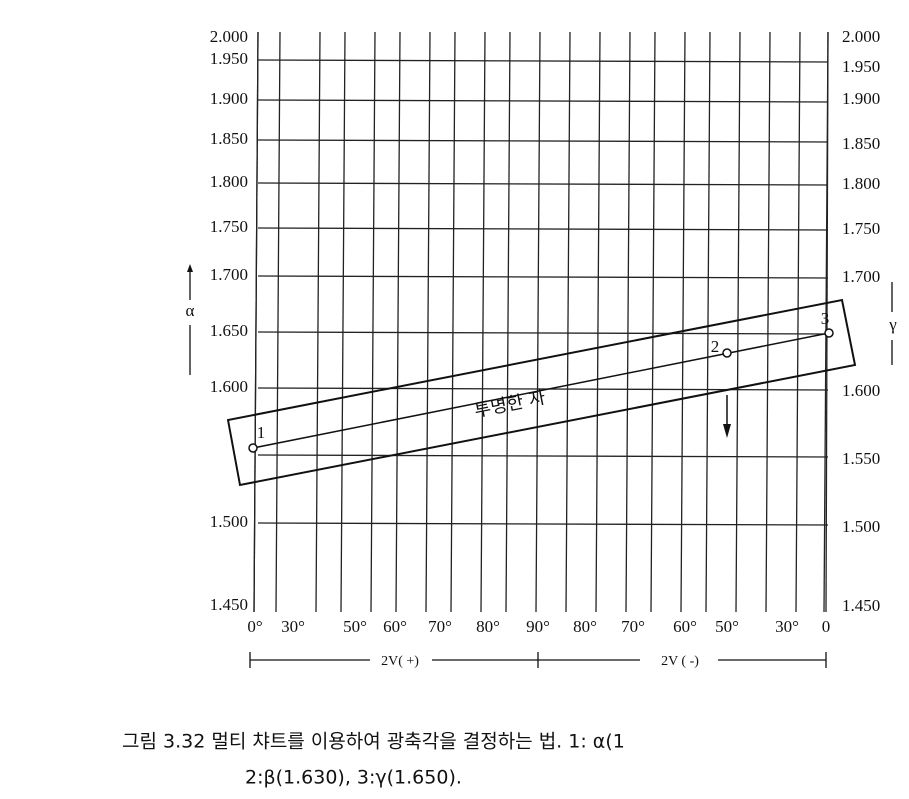 This screenshot has height=799, width=909. Describe the element at coordinates (190, 268) in the screenshot. I see `alpha-arrowhead` at that location.